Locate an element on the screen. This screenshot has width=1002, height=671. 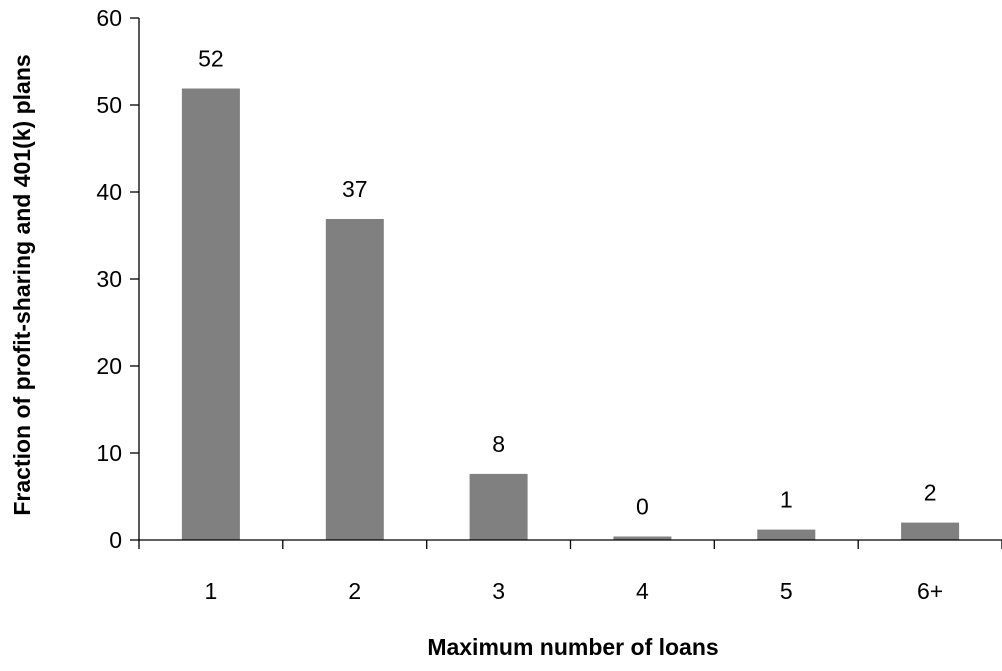
y-tick-label-50: 50 is located at coordinates (109, 105).